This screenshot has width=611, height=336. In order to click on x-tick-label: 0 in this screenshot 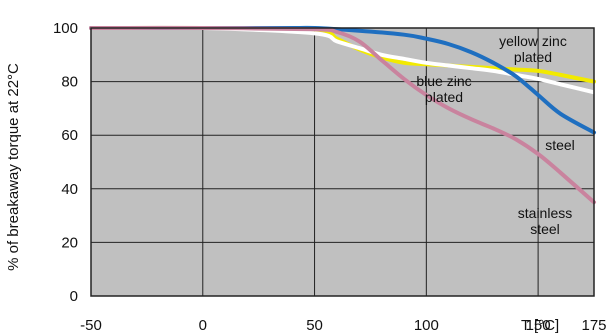, I will do `click(203, 325)`.